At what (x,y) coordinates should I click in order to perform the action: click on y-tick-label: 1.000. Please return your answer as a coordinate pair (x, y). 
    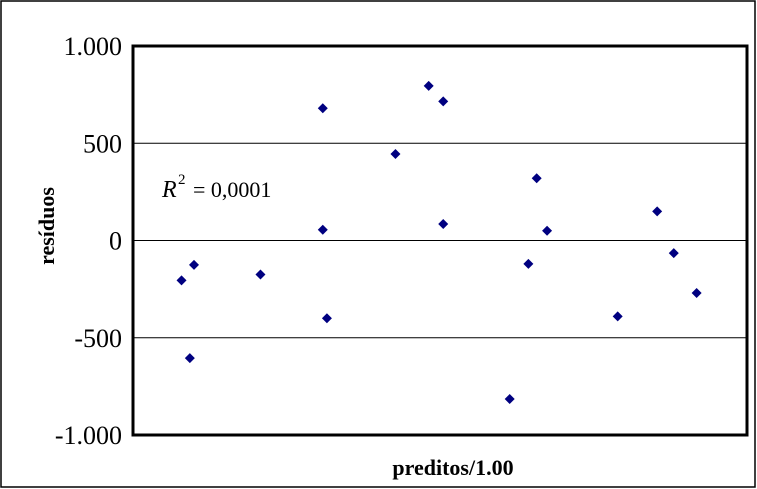
    Looking at the image, I should click on (93, 46).